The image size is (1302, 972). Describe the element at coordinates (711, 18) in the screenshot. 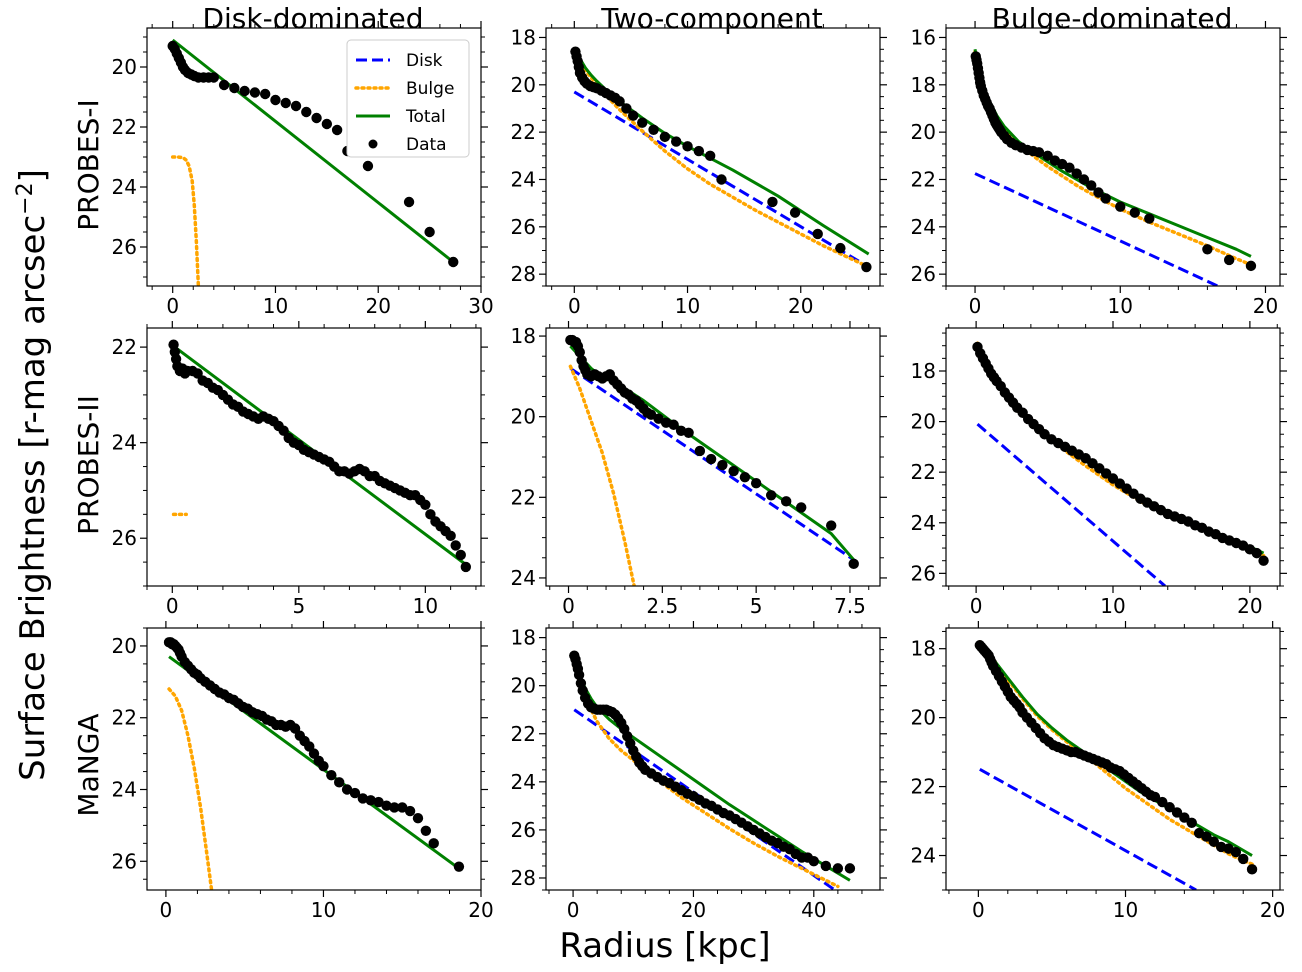

I see `column-title-two-component: Two-component` at that location.